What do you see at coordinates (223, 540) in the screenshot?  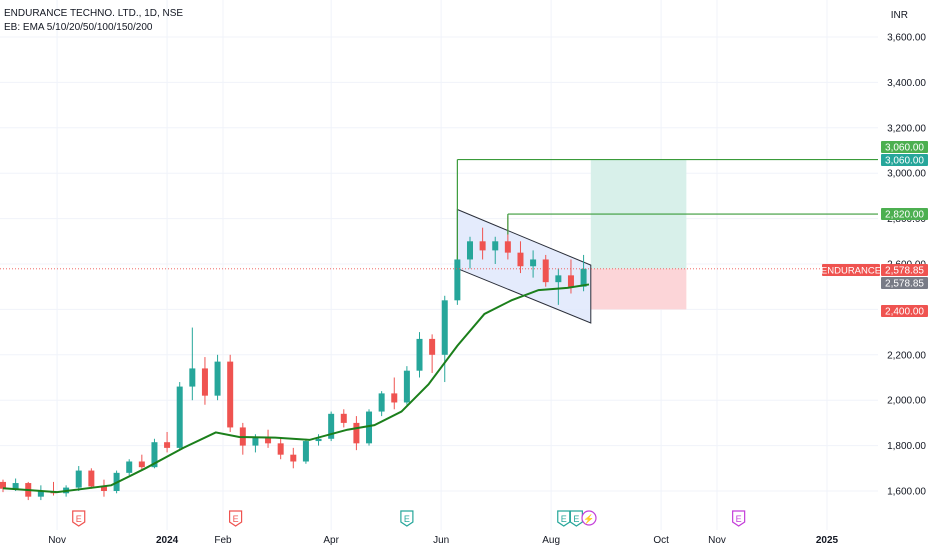 I see `x-tick-label: Feb` at bounding box center [223, 540].